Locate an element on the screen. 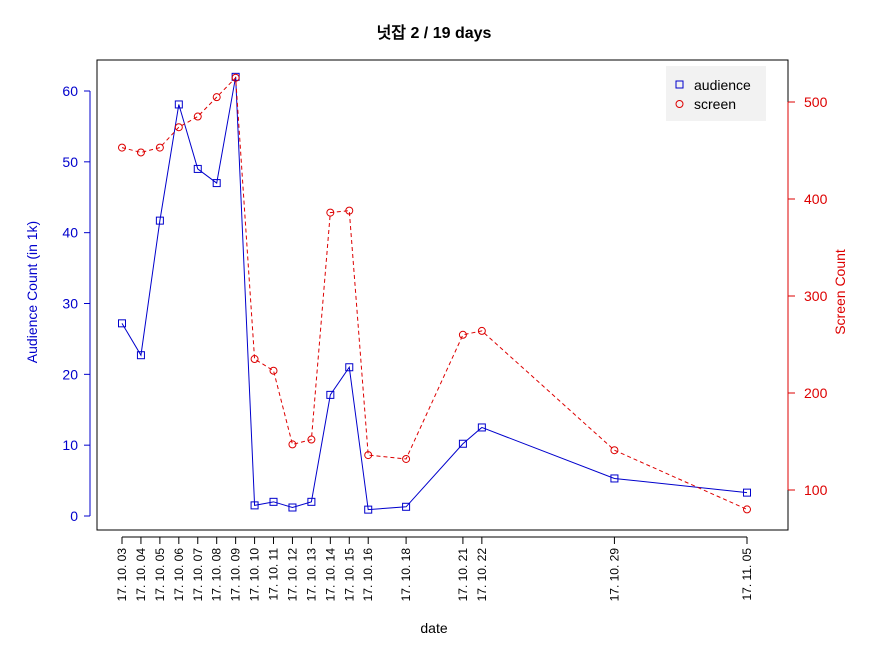 The height and width of the screenshot is (653, 870). left-tick-label: 20 is located at coordinates (70, 374).